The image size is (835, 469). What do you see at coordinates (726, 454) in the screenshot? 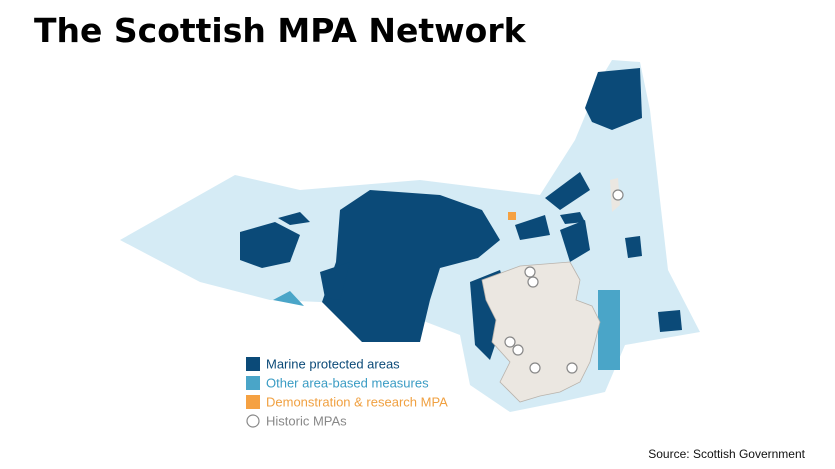
I see `source: Source: Scottish Government` at bounding box center [726, 454].